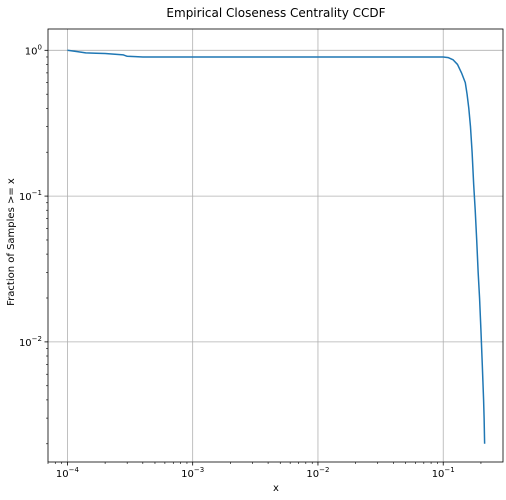 The image size is (506, 500). Describe the element at coordinates (276, 488) in the screenshot. I see `x-axis-label: x` at that location.